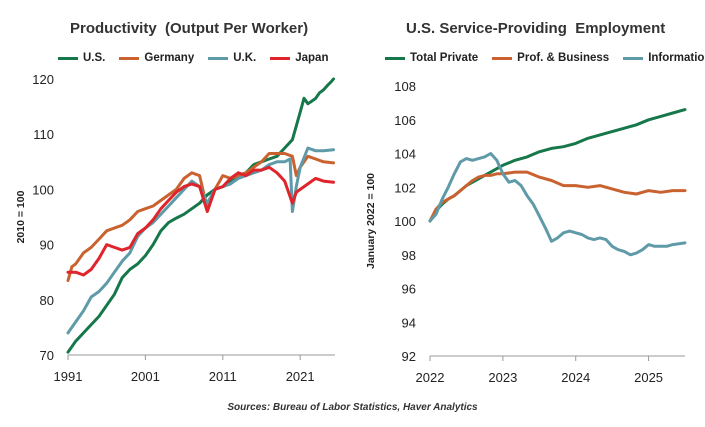 This screenshot has width=705, height=427. Describe the element at coordinates (405, 86) in the screenshot. I see `y-tick-label: 108` at that location.